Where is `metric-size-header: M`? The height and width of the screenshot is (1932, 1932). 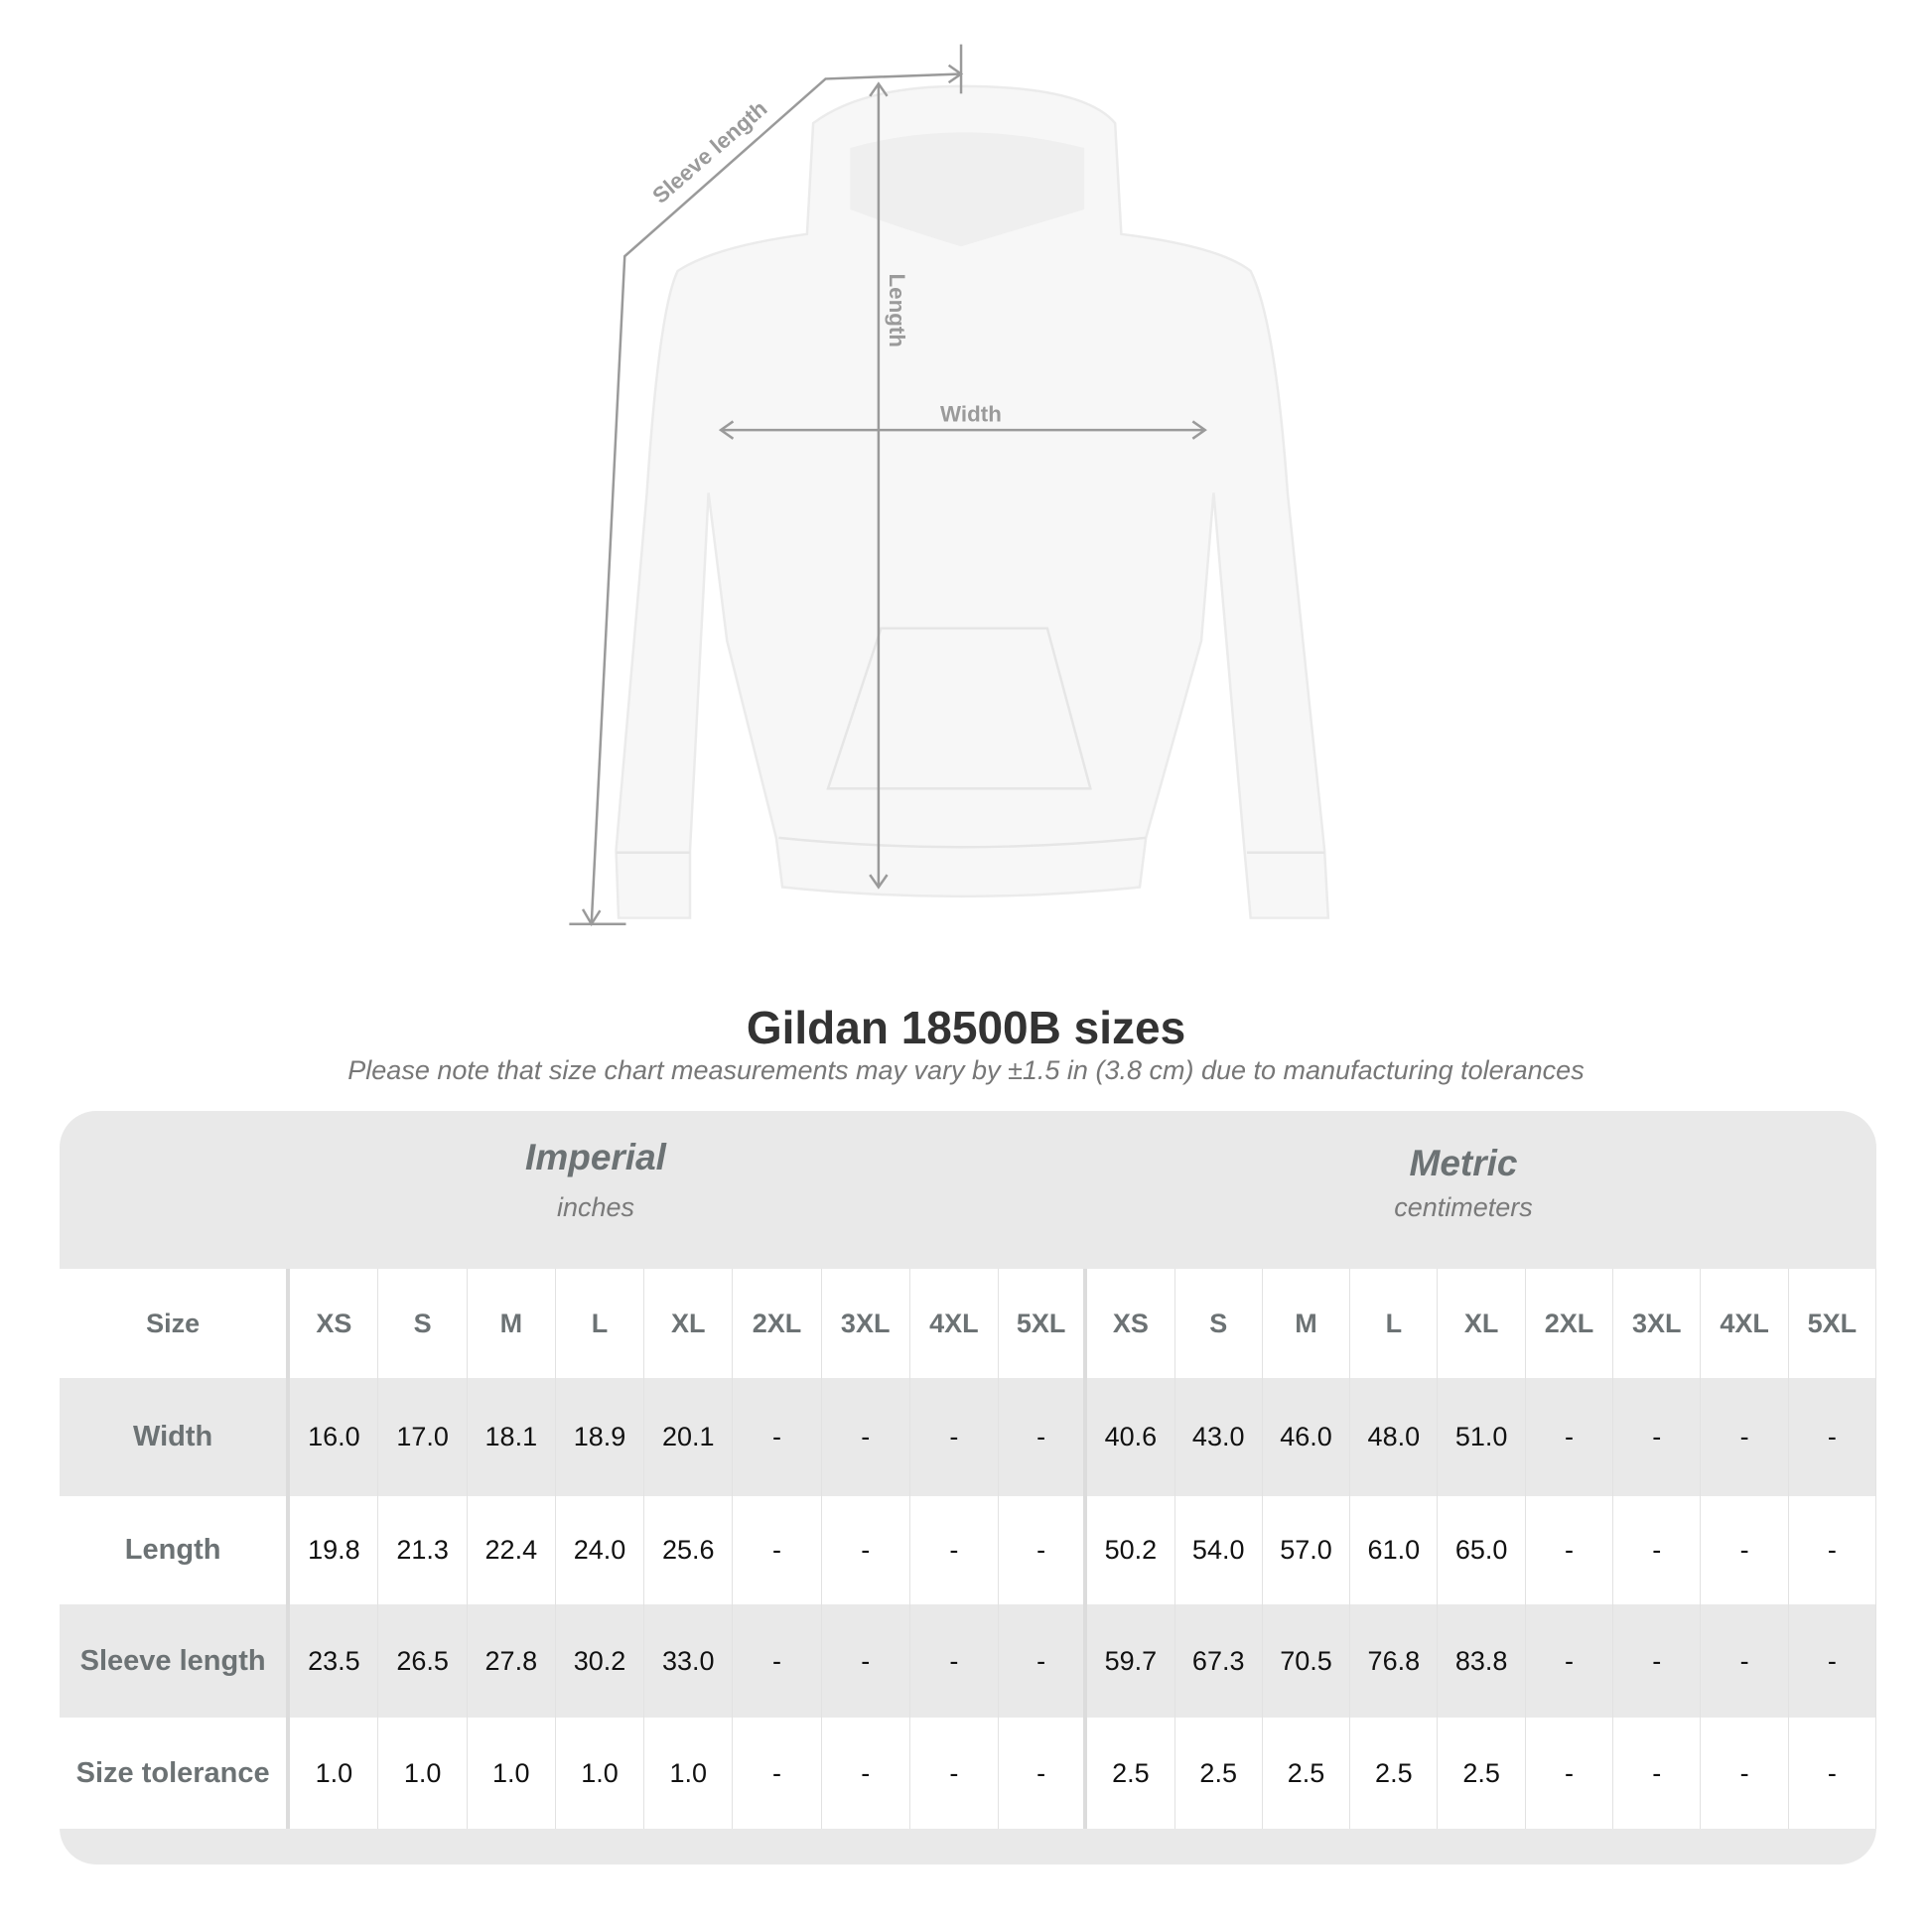
metric-size-header: M is located at coordinates (1307, 1324).